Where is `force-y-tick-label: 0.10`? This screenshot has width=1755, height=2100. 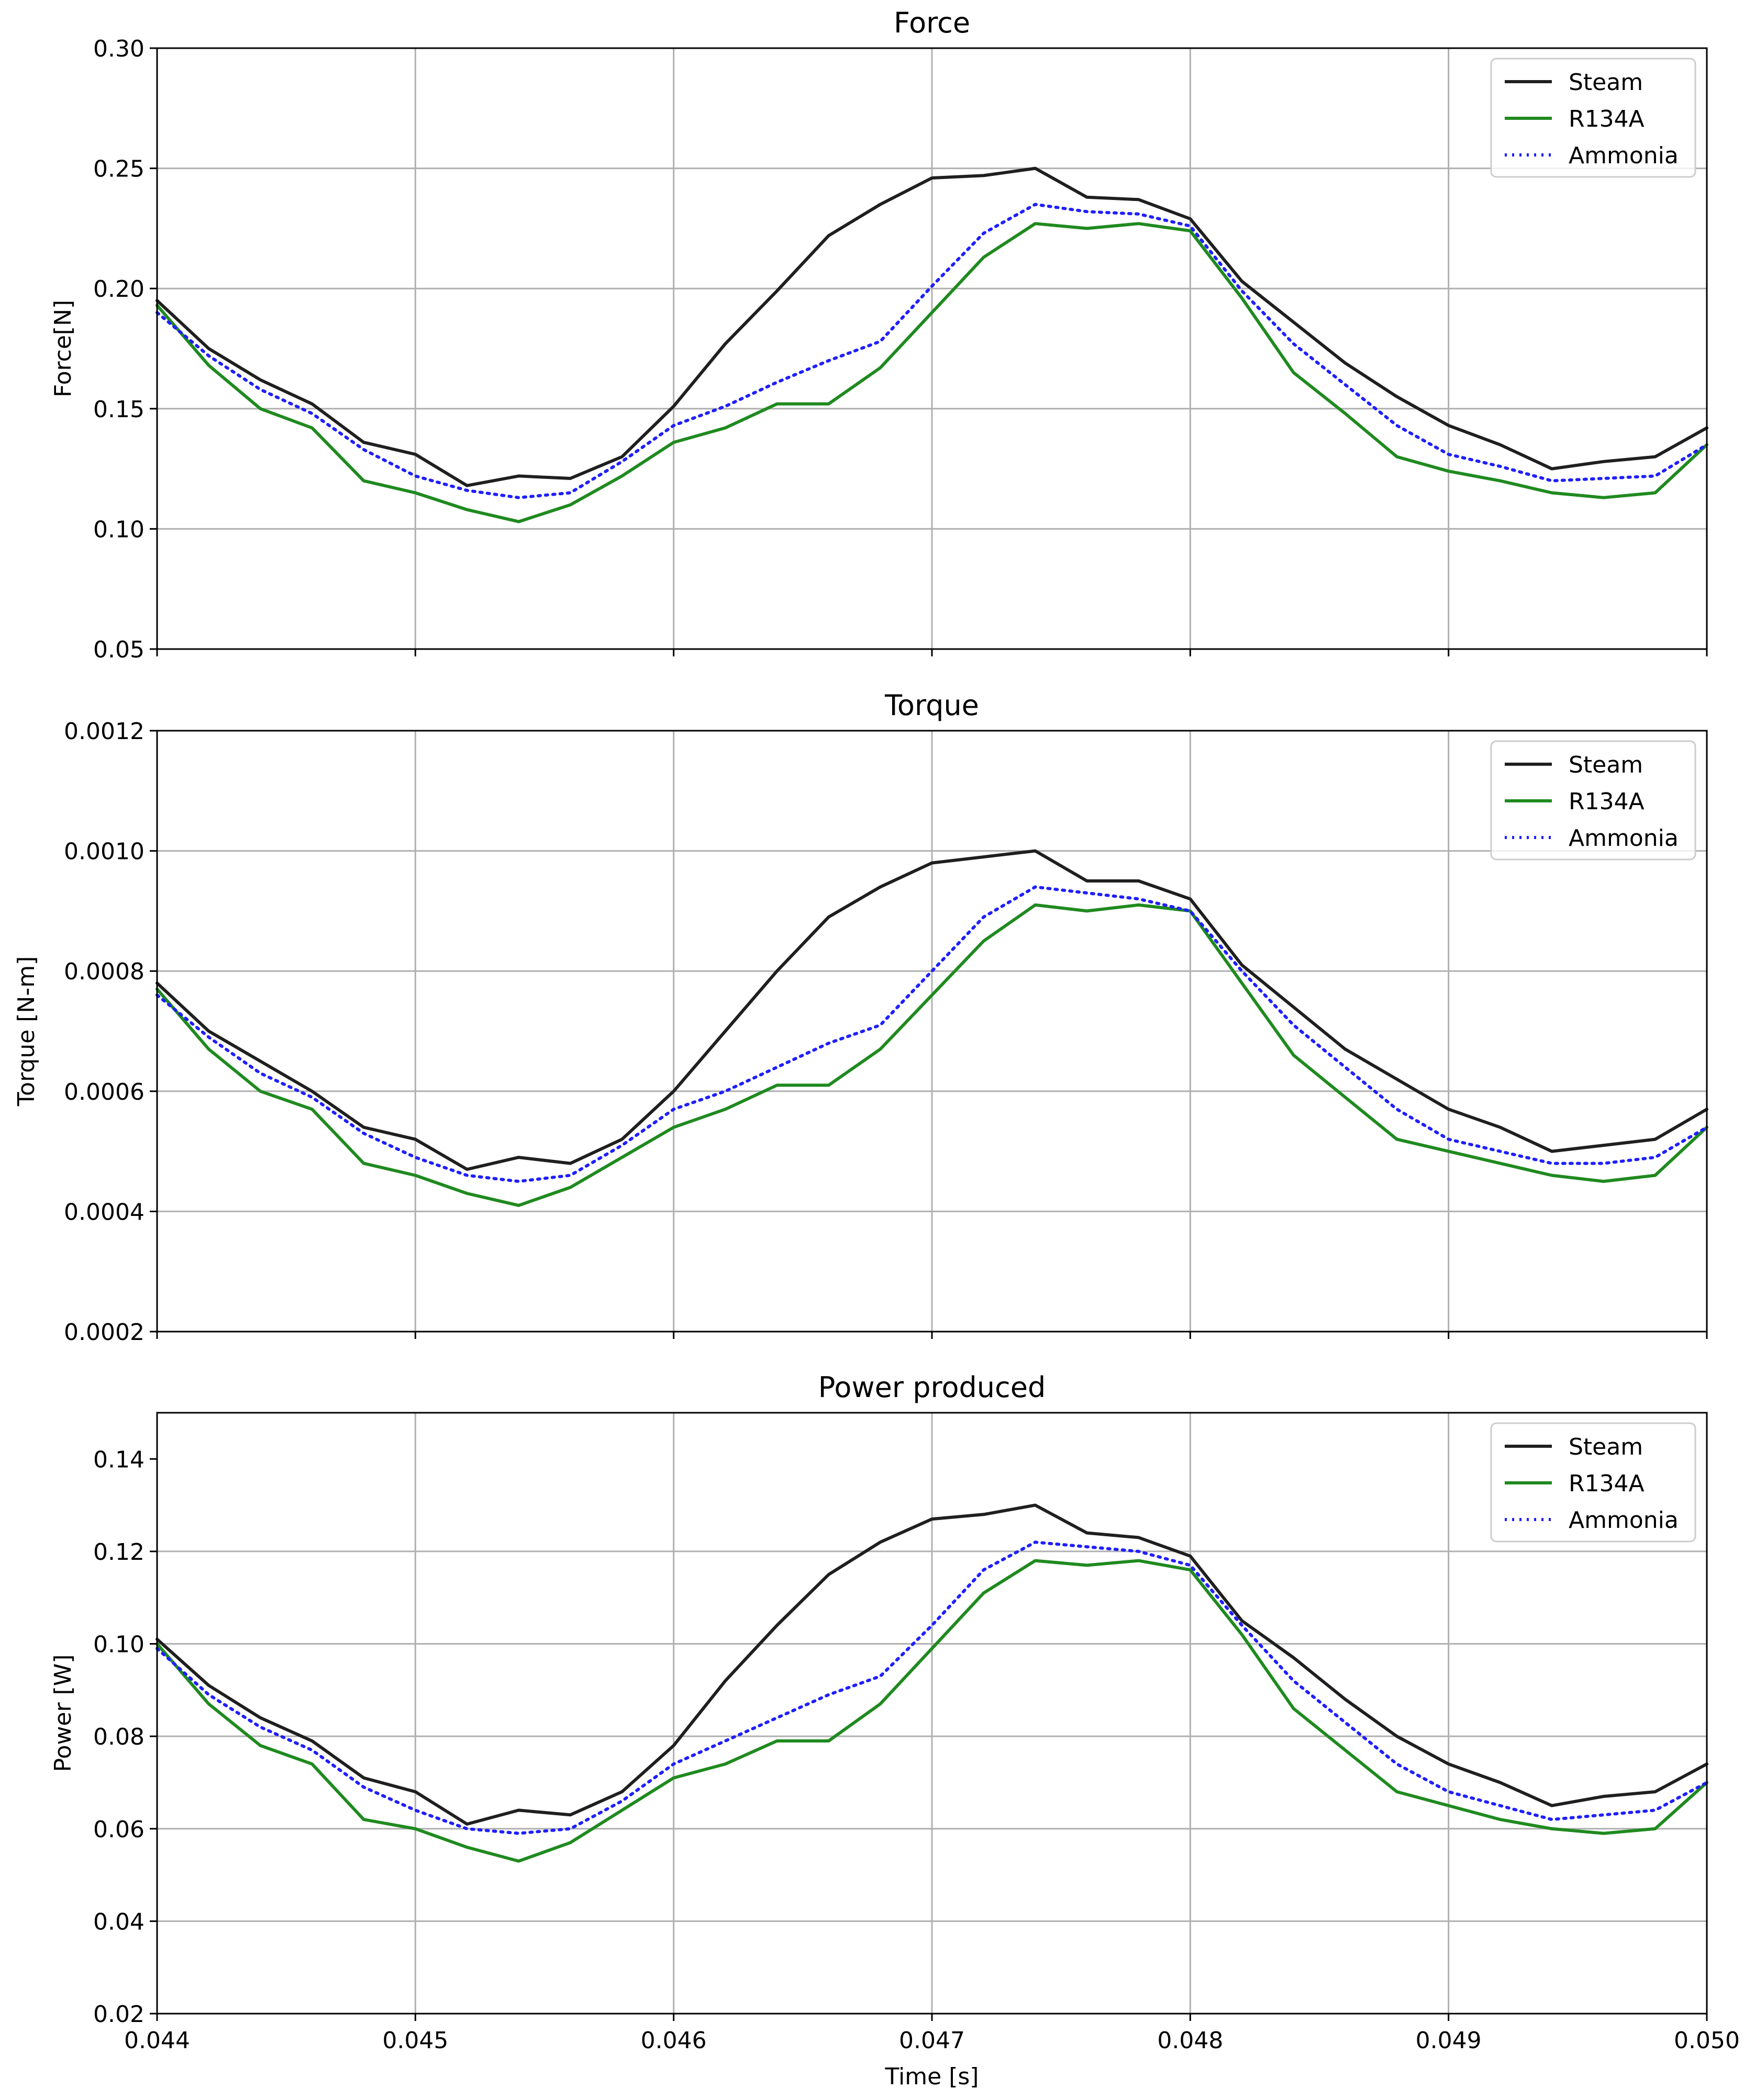 force-y-tick-label: 0.10 is located at coordinates (119, 529).